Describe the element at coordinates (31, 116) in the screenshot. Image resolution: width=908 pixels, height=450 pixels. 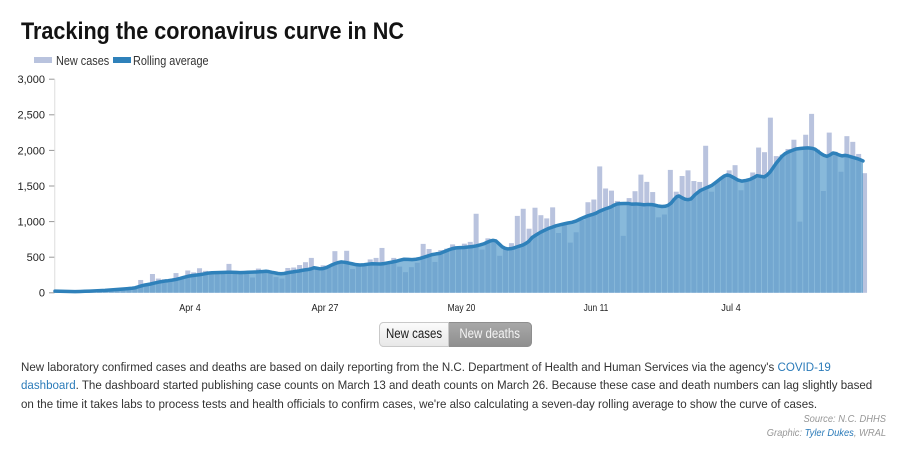
I see `svg-text: 2,500` at that location.